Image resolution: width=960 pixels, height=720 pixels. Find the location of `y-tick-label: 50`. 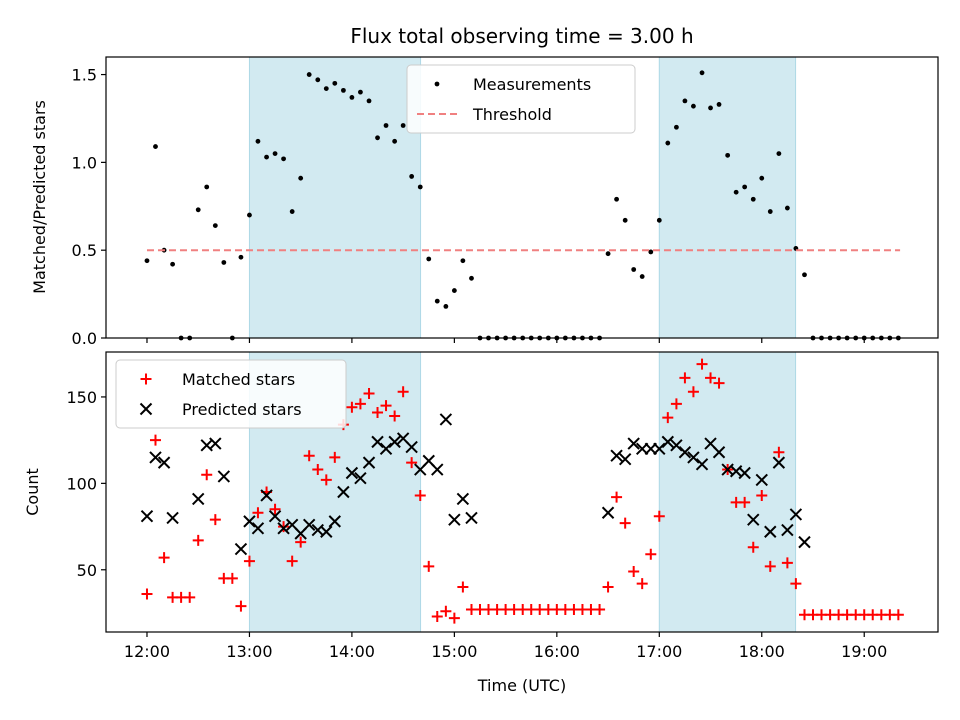

y-tick-label: 50 is located at coordinates (87, 570).